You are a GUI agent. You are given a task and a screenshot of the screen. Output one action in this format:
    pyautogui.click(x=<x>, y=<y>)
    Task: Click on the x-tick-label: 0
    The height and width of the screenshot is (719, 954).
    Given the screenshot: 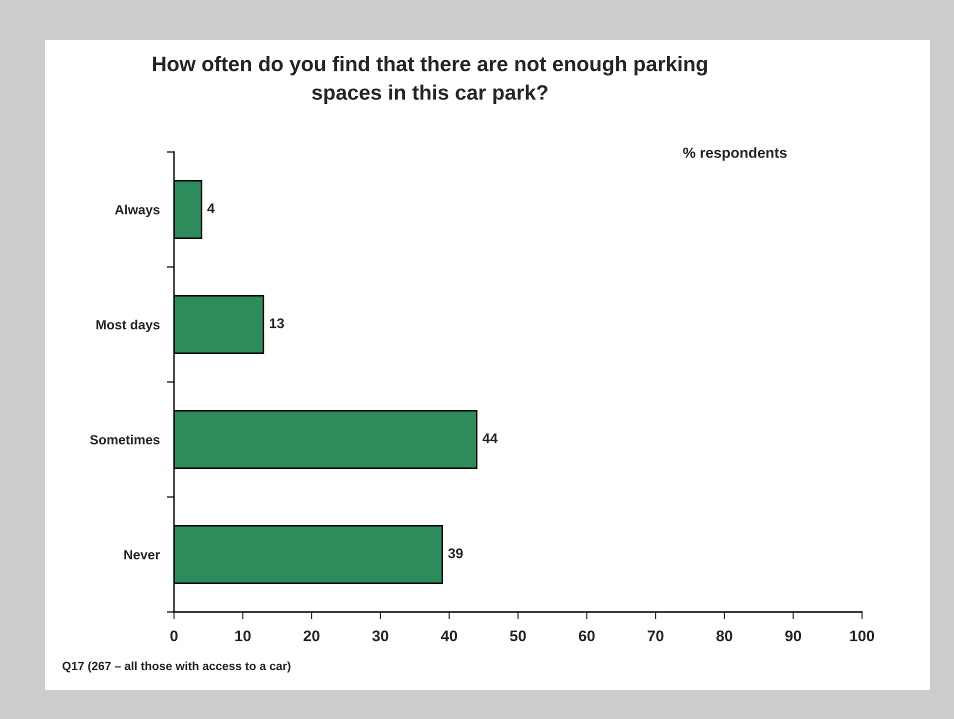 What is the action you would take?
    pyautogui.click(x=174, y=636)
    